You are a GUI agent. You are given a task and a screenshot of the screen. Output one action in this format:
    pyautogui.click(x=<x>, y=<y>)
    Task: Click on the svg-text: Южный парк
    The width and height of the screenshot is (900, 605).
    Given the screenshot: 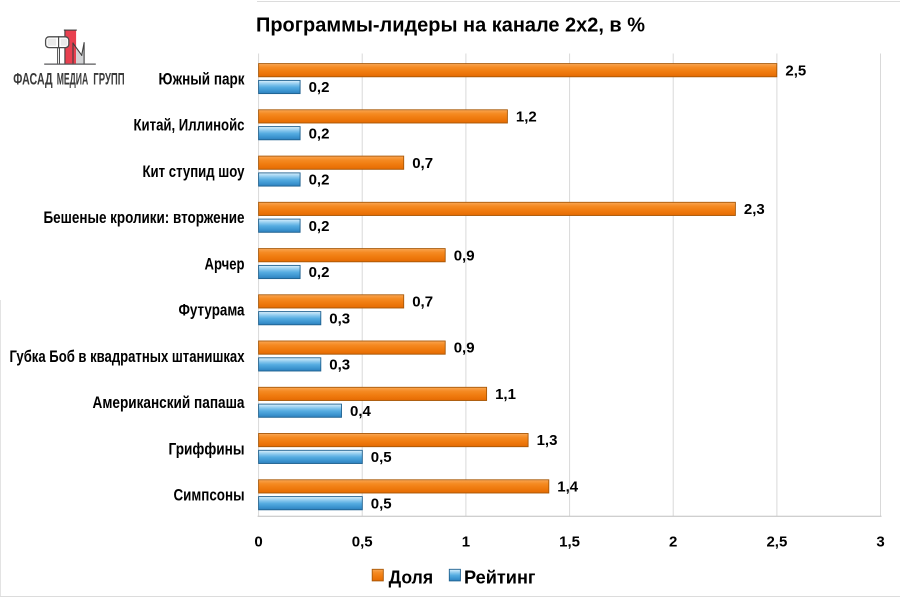 What is the action you would take?
    pyautogui.click(x=202, y=80)
    